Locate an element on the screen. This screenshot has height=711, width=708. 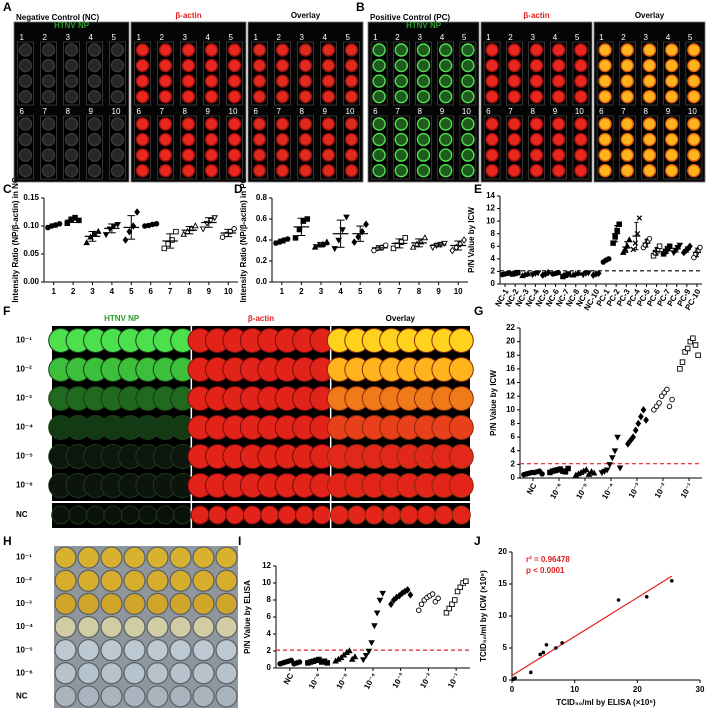
well-number: 8 is located at coordinates (533, 111).